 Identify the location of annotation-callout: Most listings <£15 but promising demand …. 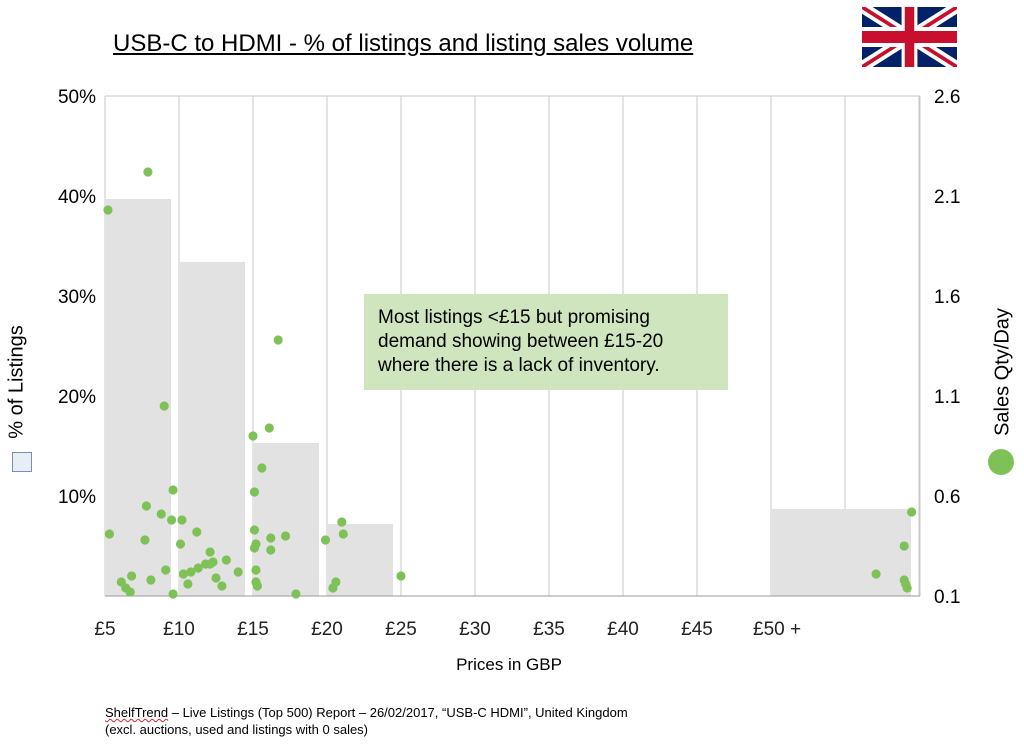
(546, 342).